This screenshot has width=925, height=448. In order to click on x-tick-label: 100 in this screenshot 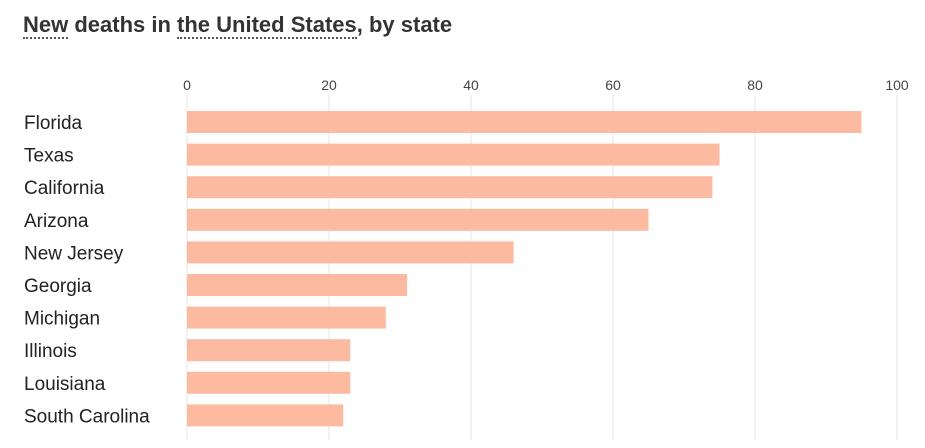, I will do `click(897, 85)`.